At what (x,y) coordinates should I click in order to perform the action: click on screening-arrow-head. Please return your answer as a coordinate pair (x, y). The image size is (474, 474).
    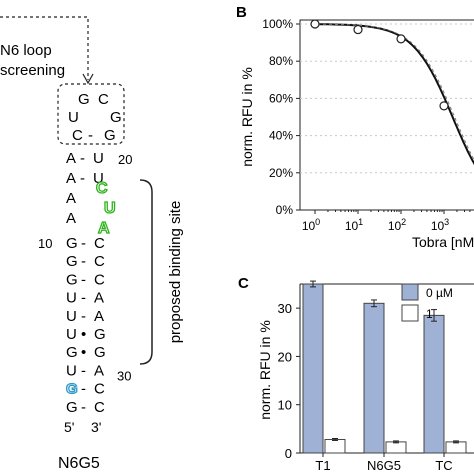
    Looking at the image, I should click on (88, 79).